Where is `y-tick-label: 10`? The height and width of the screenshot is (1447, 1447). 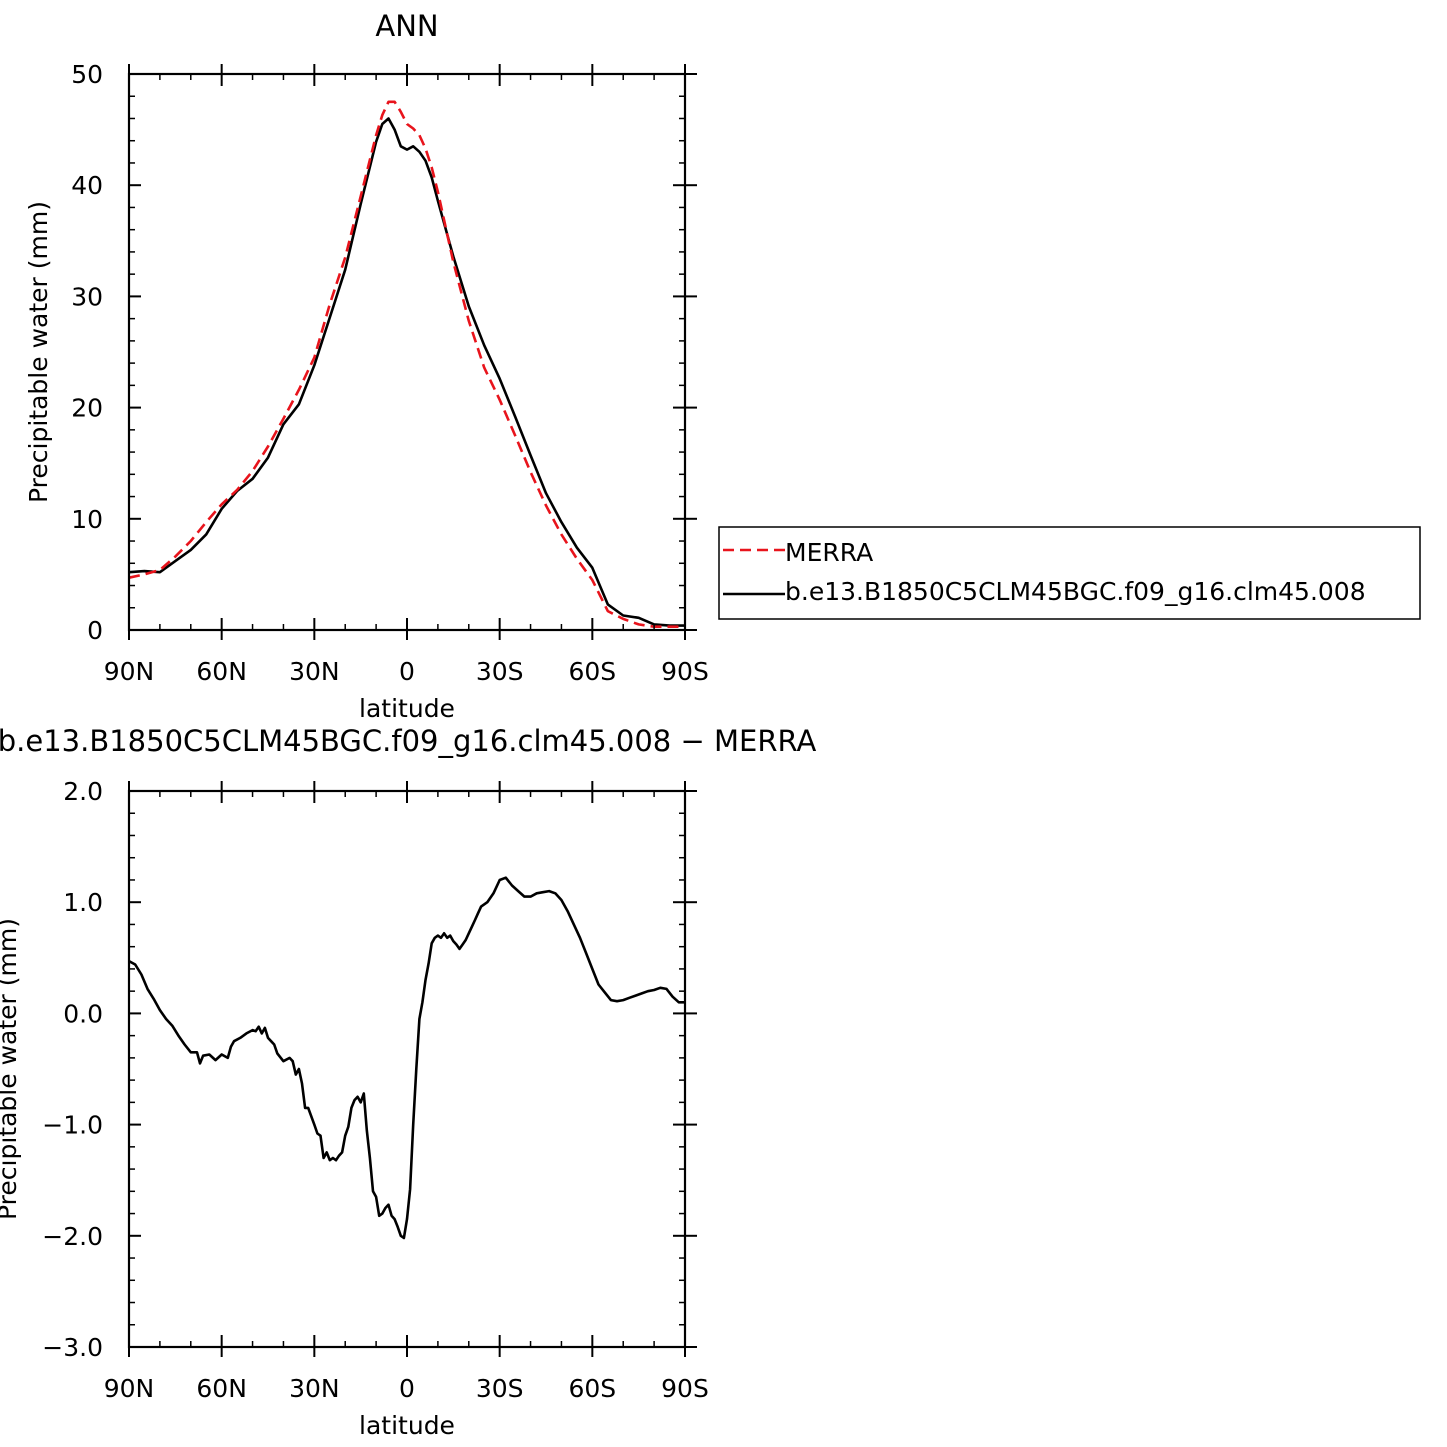 y-tick-label: 10 is located at coordinates (87, 519).